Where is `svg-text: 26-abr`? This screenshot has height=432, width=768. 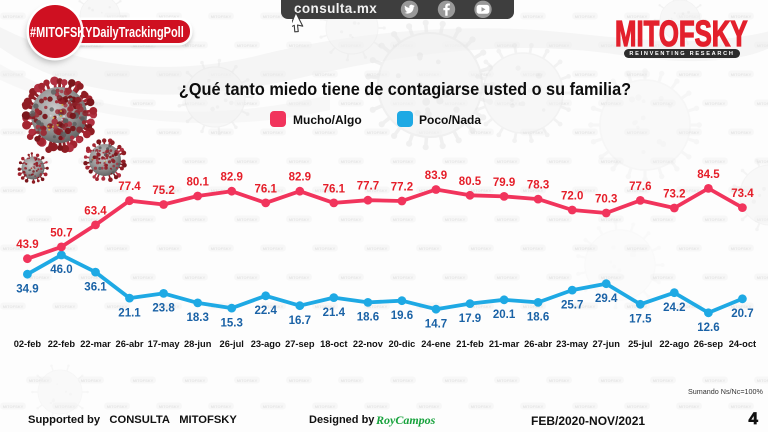
svg-text: 26-abr is located at coordinates (130, 344).